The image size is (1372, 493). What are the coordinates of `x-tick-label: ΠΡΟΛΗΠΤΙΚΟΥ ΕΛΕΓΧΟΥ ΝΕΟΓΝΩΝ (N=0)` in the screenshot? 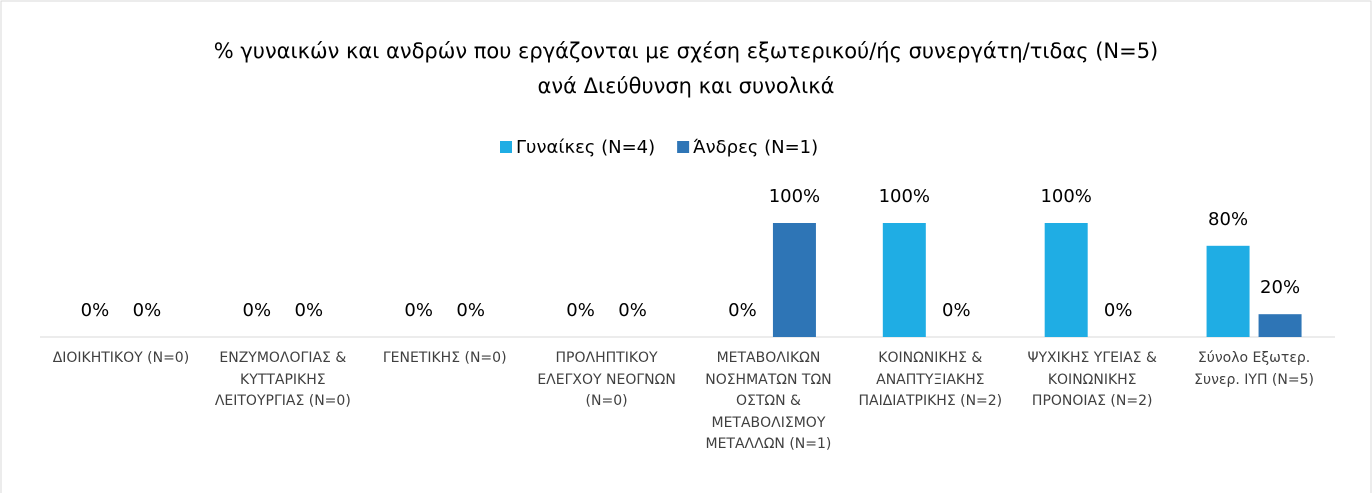 It's located at (606, 379).